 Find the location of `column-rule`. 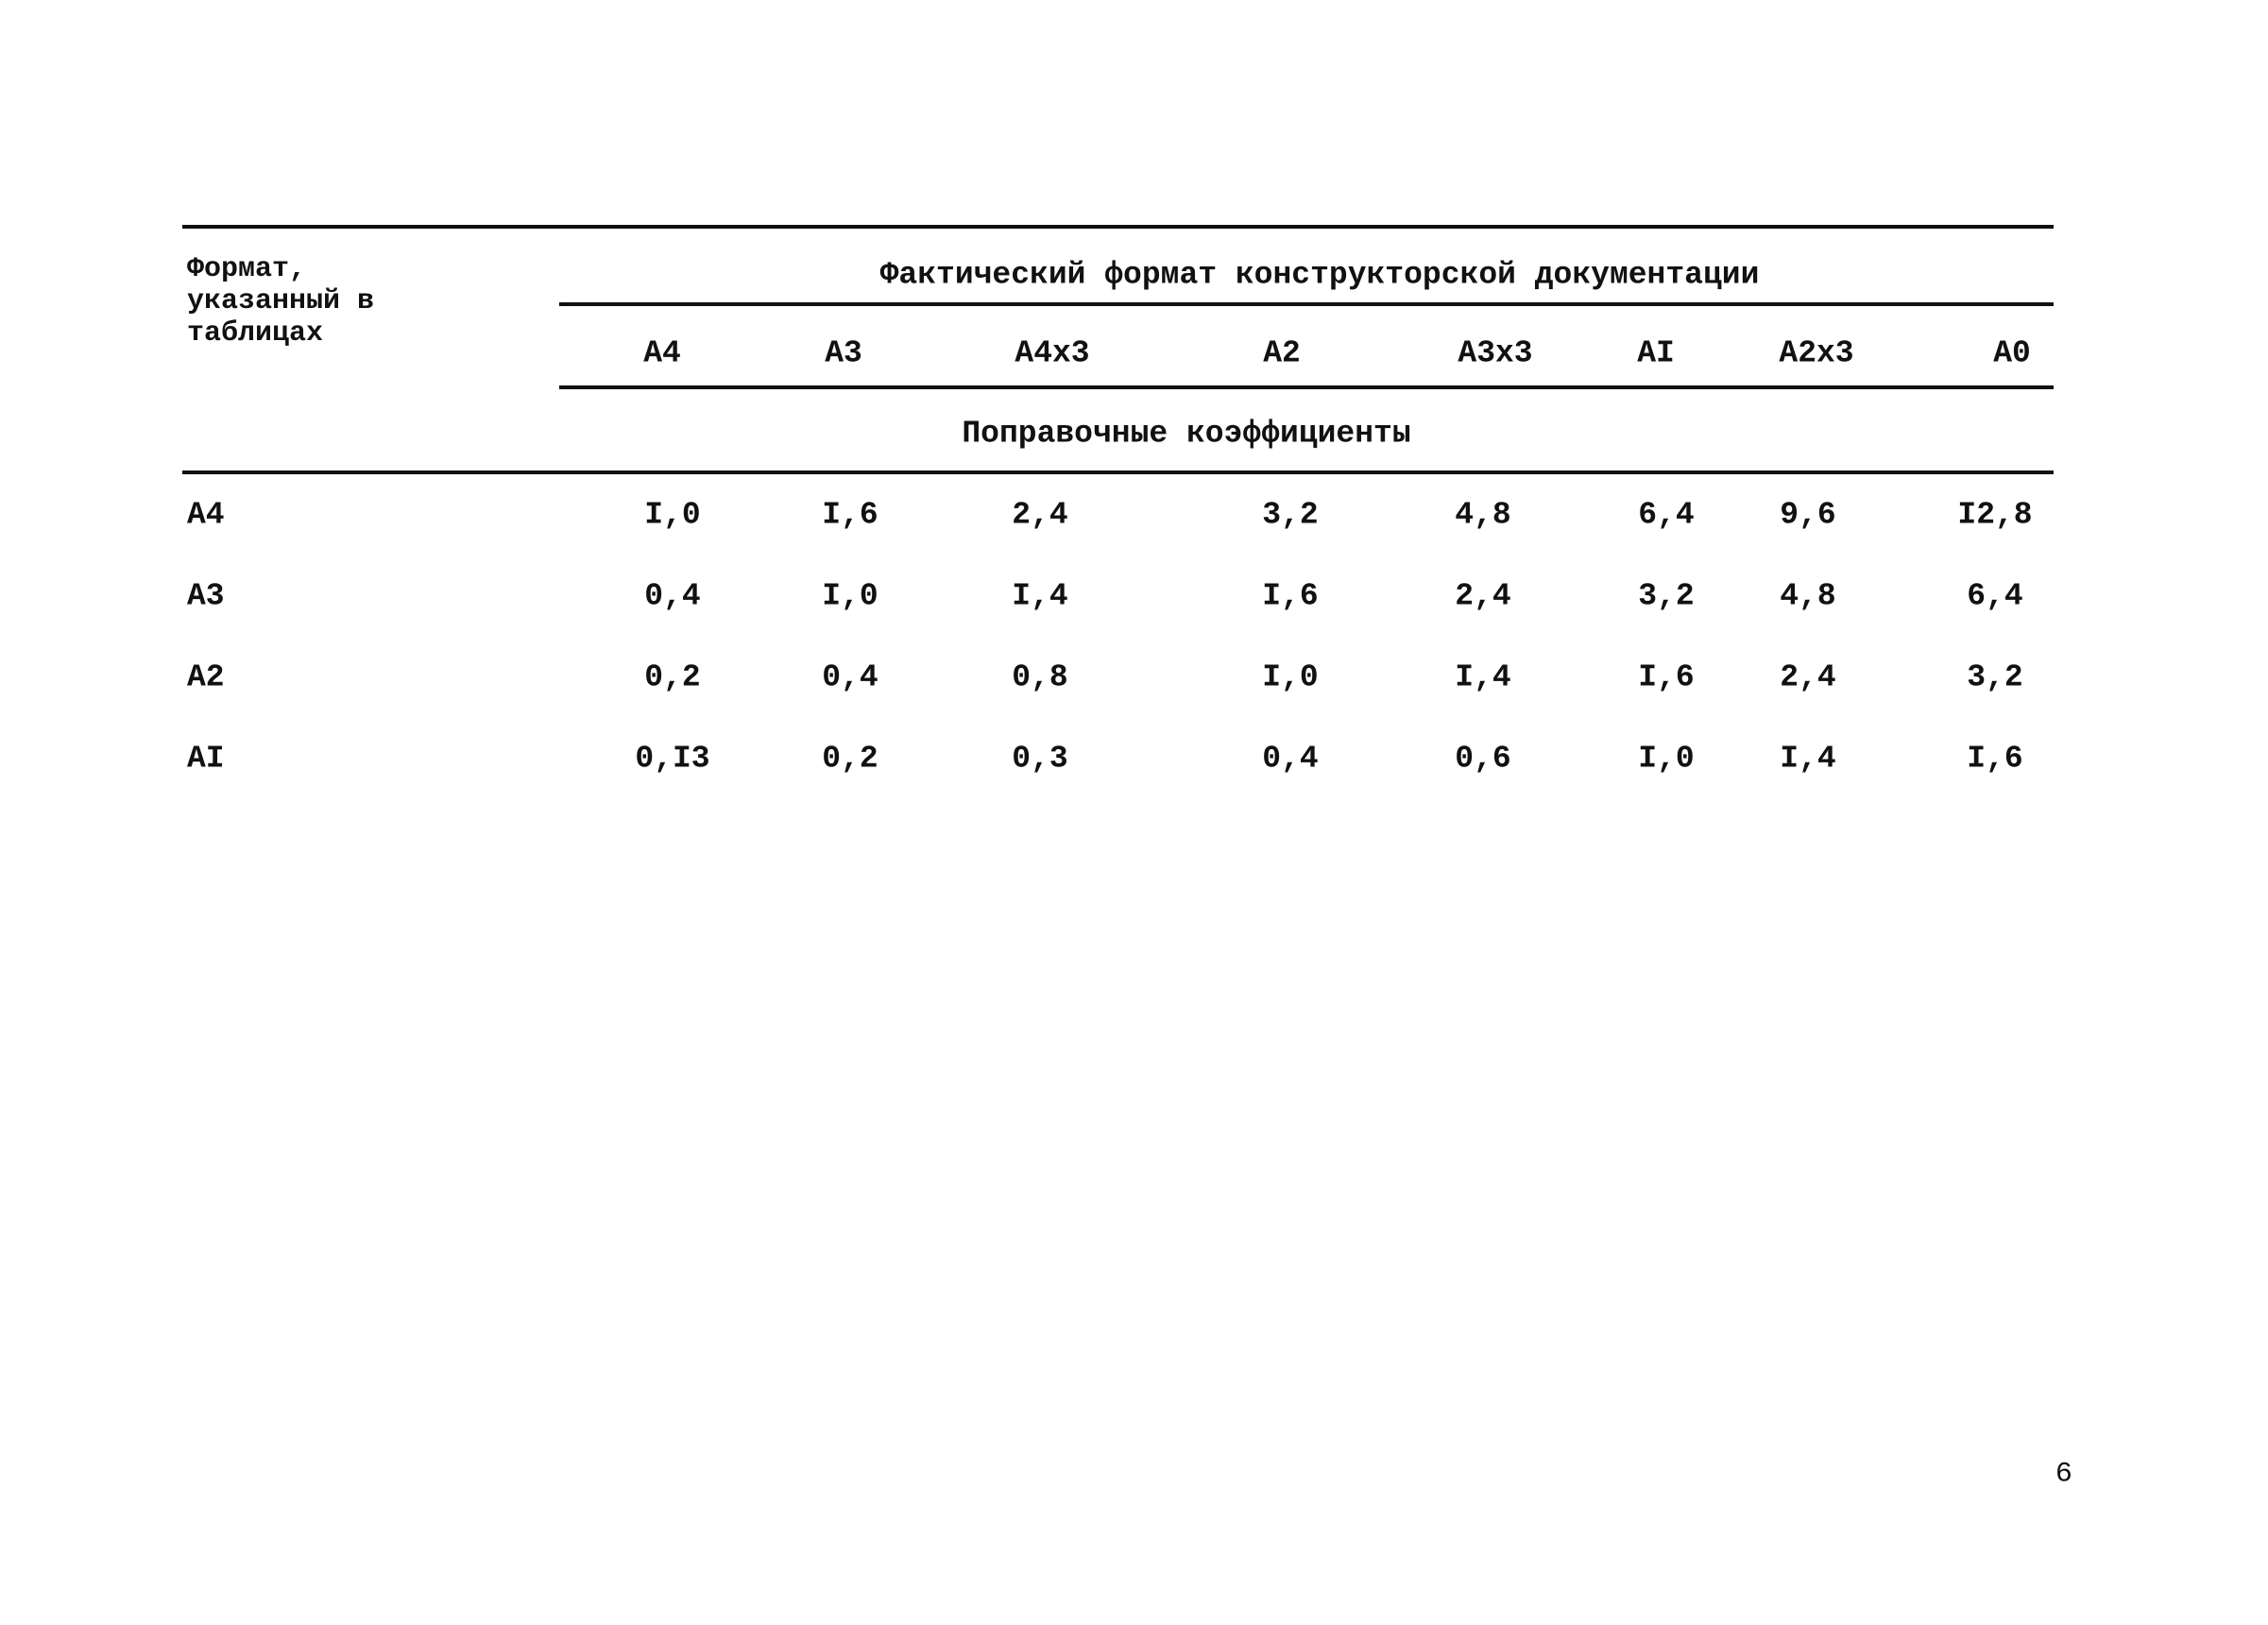

column-rule is located at coordinates (1307, 387).